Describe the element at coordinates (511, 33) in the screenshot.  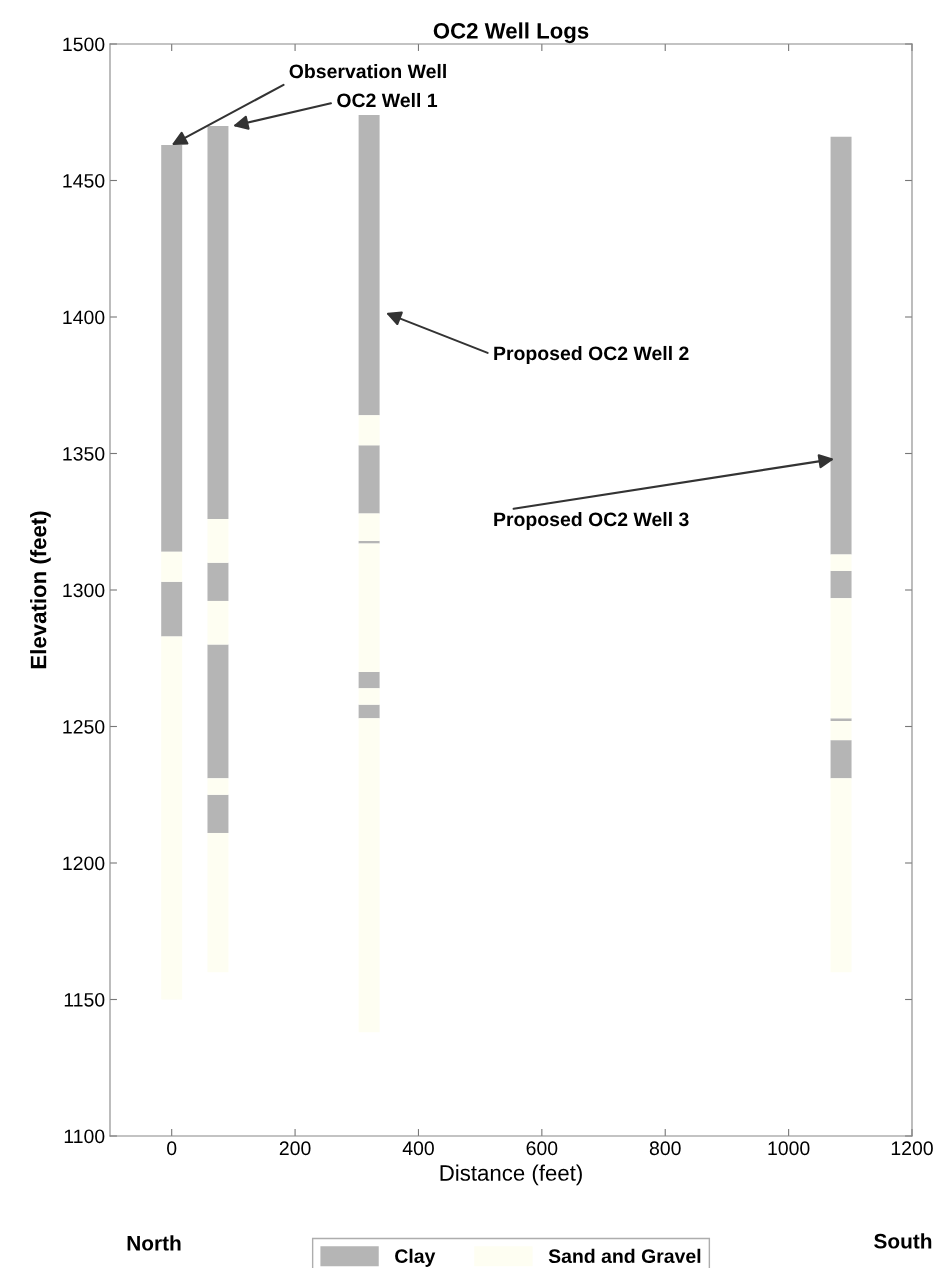
I see `chart-title: OC2 Well Logs` at that location.